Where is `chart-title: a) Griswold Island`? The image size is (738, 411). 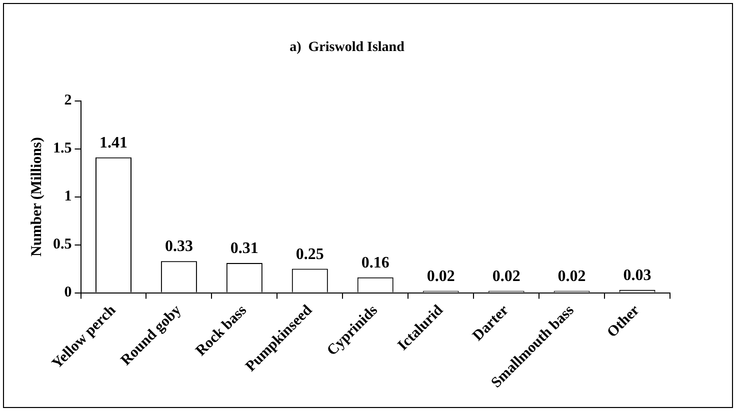
chart-title: a) Griswold Island is located at coordinates (347, 48).